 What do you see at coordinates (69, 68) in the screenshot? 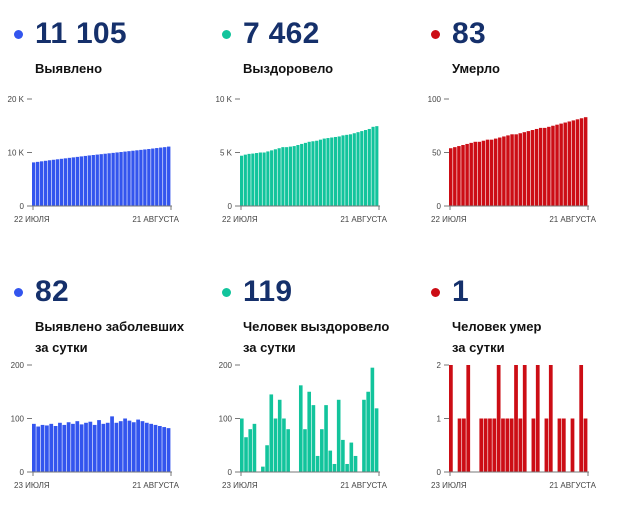
I see `stat-label-line: Выявлено` at bounding box center [69, 68].